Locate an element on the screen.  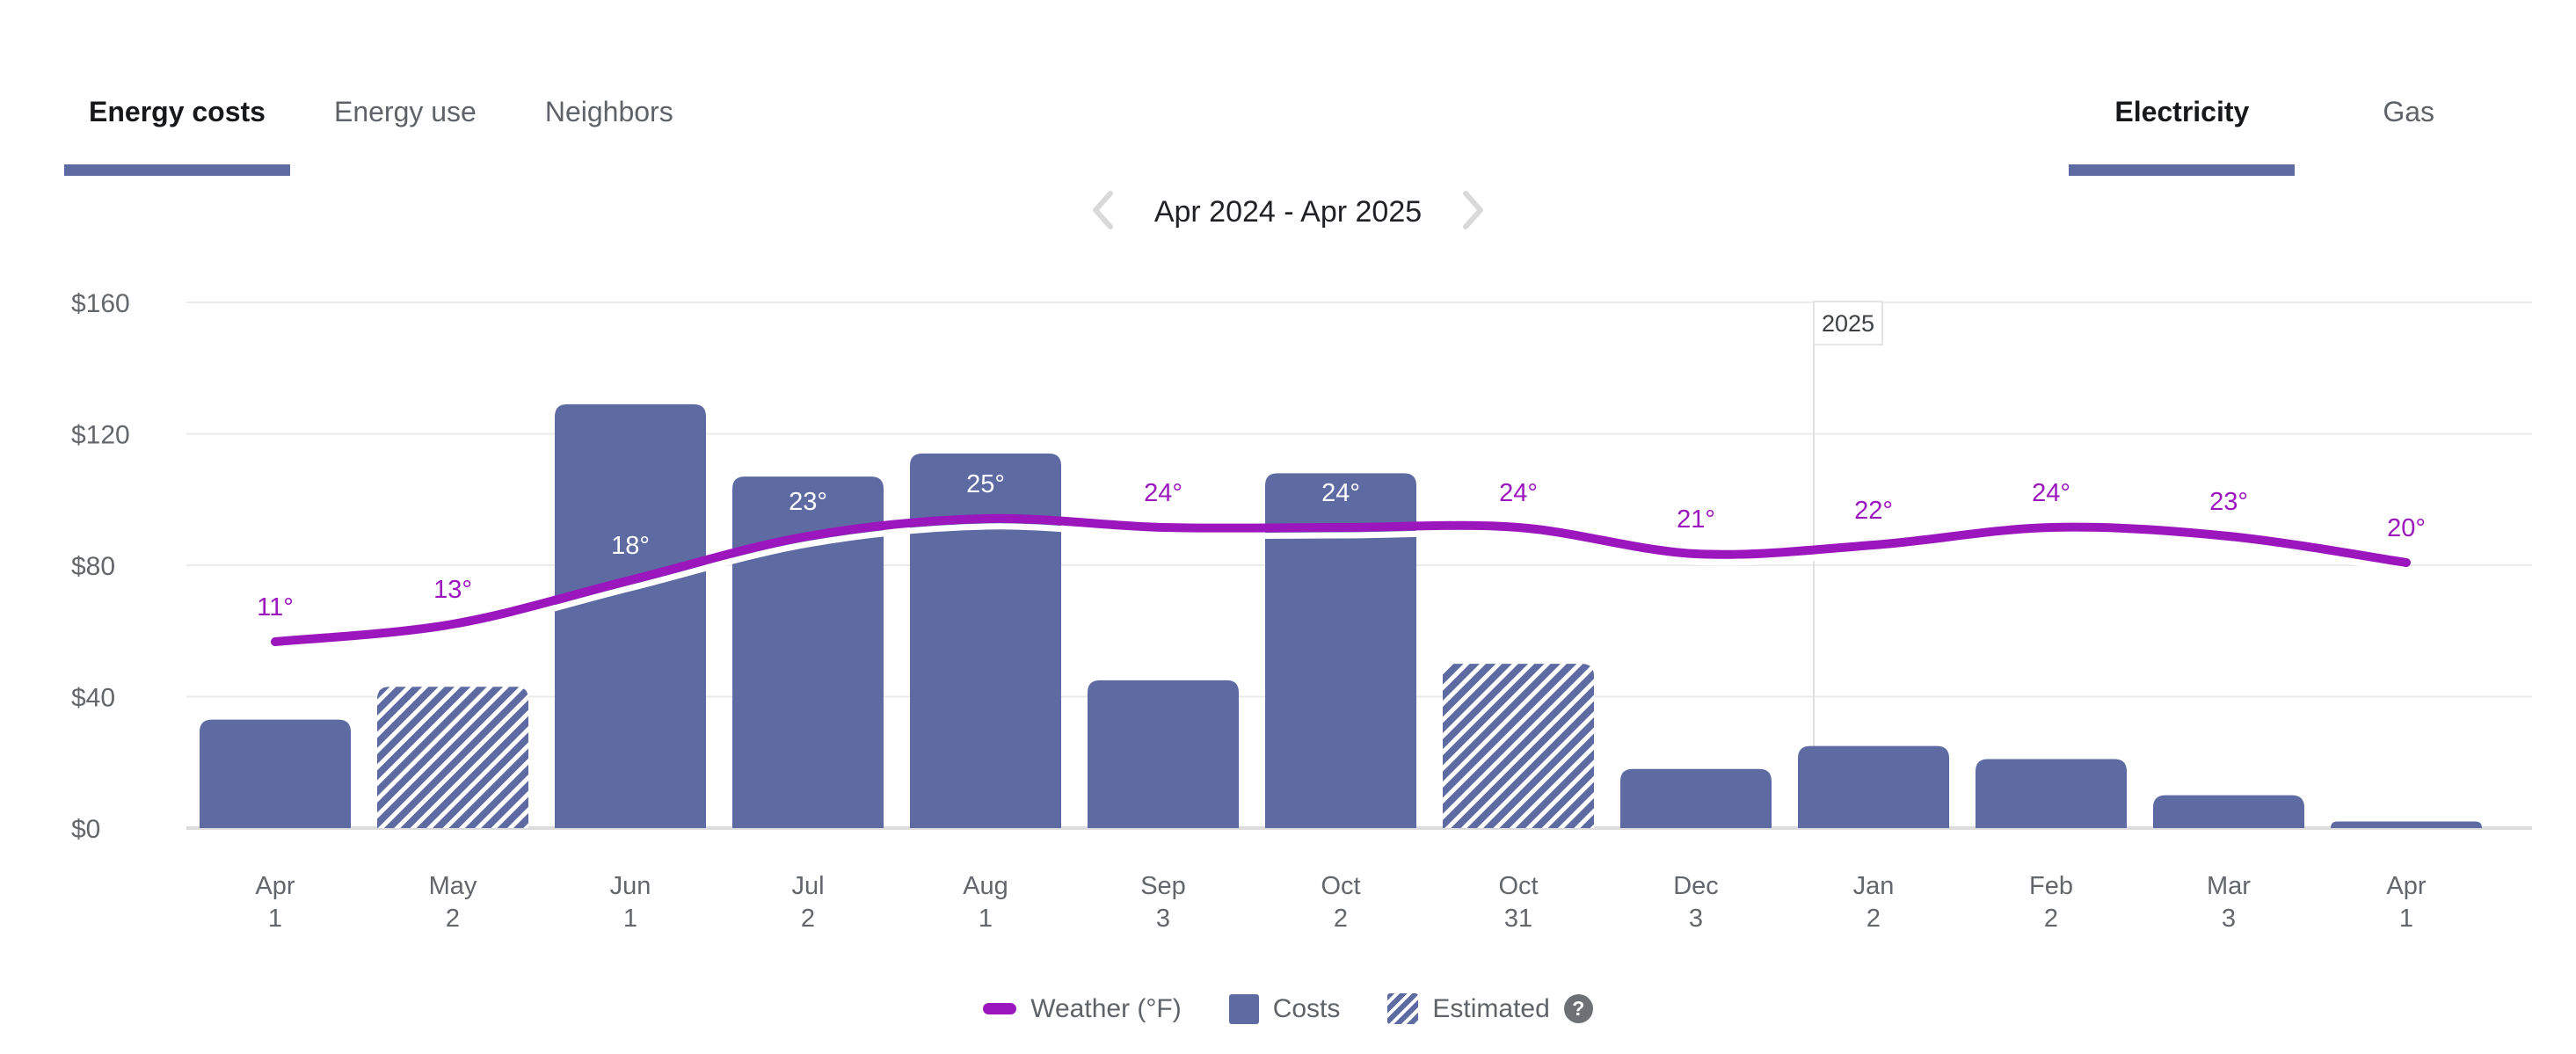
temp-label-oct-31: 24° is located at coordinates (1518, 493).